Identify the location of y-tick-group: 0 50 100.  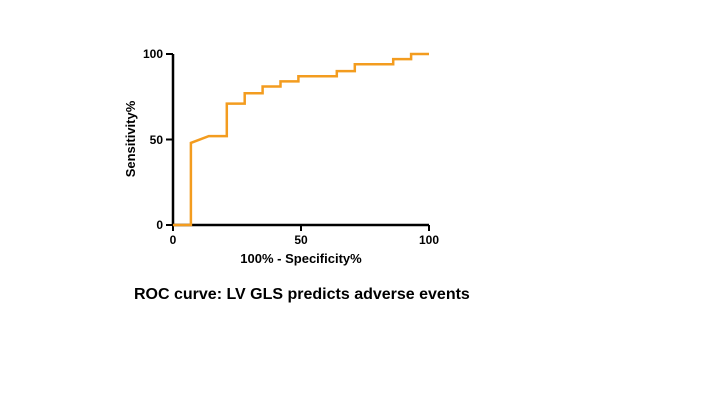
(158, 139).